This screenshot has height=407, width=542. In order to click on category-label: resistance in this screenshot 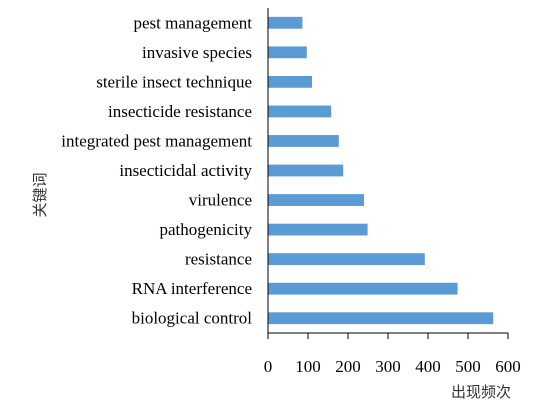, I will do `click(218, 259)`.